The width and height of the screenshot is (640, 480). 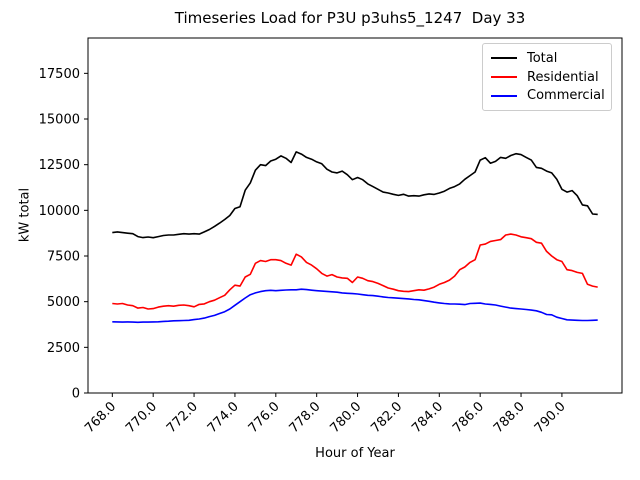 I want to click on legend-label: Commercial, so click(x=566, y=96).